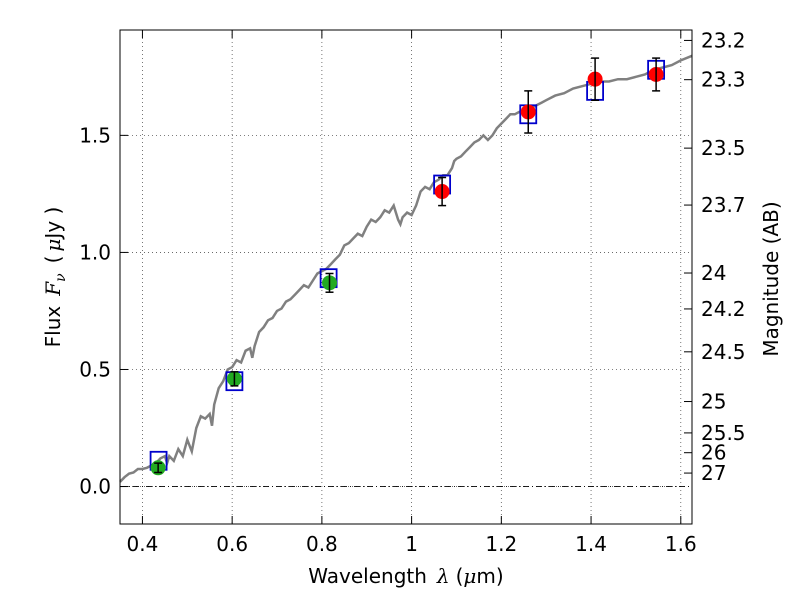 The height and width of the screenshot is (600, 800). What do you see at coordinates (723, 205) in the screenshot?
I see `mag-tick-label: 23.7` at bounding box center [723, 205].